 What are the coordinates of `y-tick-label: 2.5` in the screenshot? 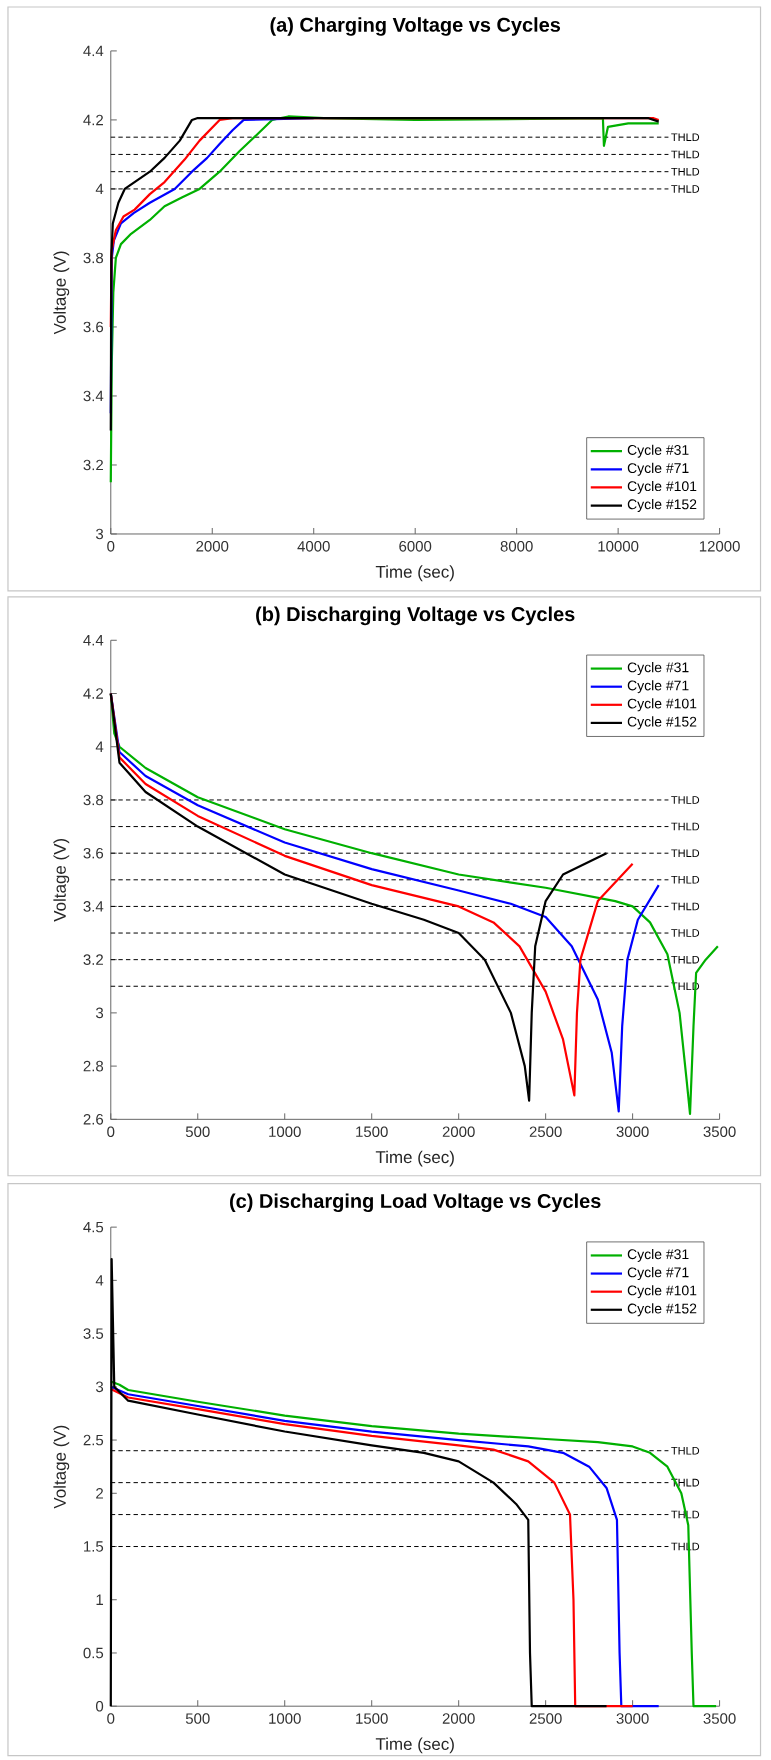 It's located at (93, 1440).